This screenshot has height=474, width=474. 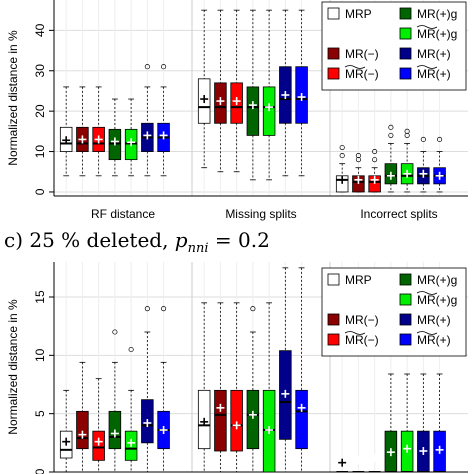 What do you see at coordinates (40, 413) in the screenshot?
I see `y-tick-label: 5` at bounding box center [40, 413].